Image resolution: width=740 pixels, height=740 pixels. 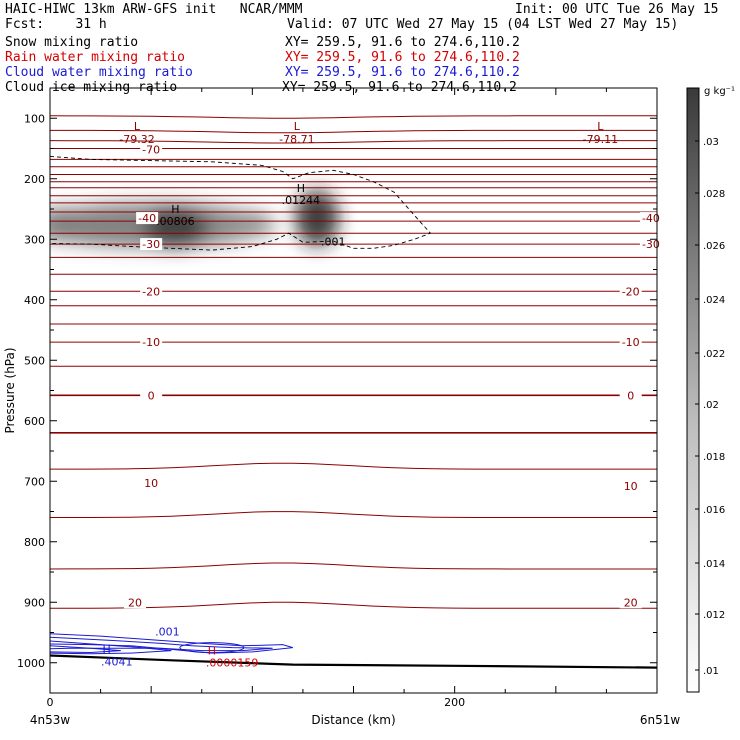 I want to click on snow-field-title: Snow mixing ratio, so click(x=72, y=42).